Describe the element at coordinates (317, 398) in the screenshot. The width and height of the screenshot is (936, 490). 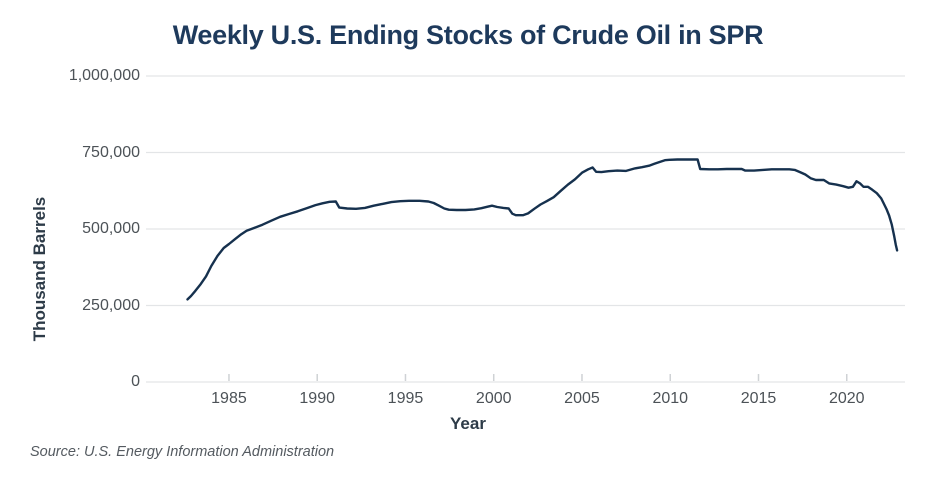
I see `x-tick-label: 1990` at that location.